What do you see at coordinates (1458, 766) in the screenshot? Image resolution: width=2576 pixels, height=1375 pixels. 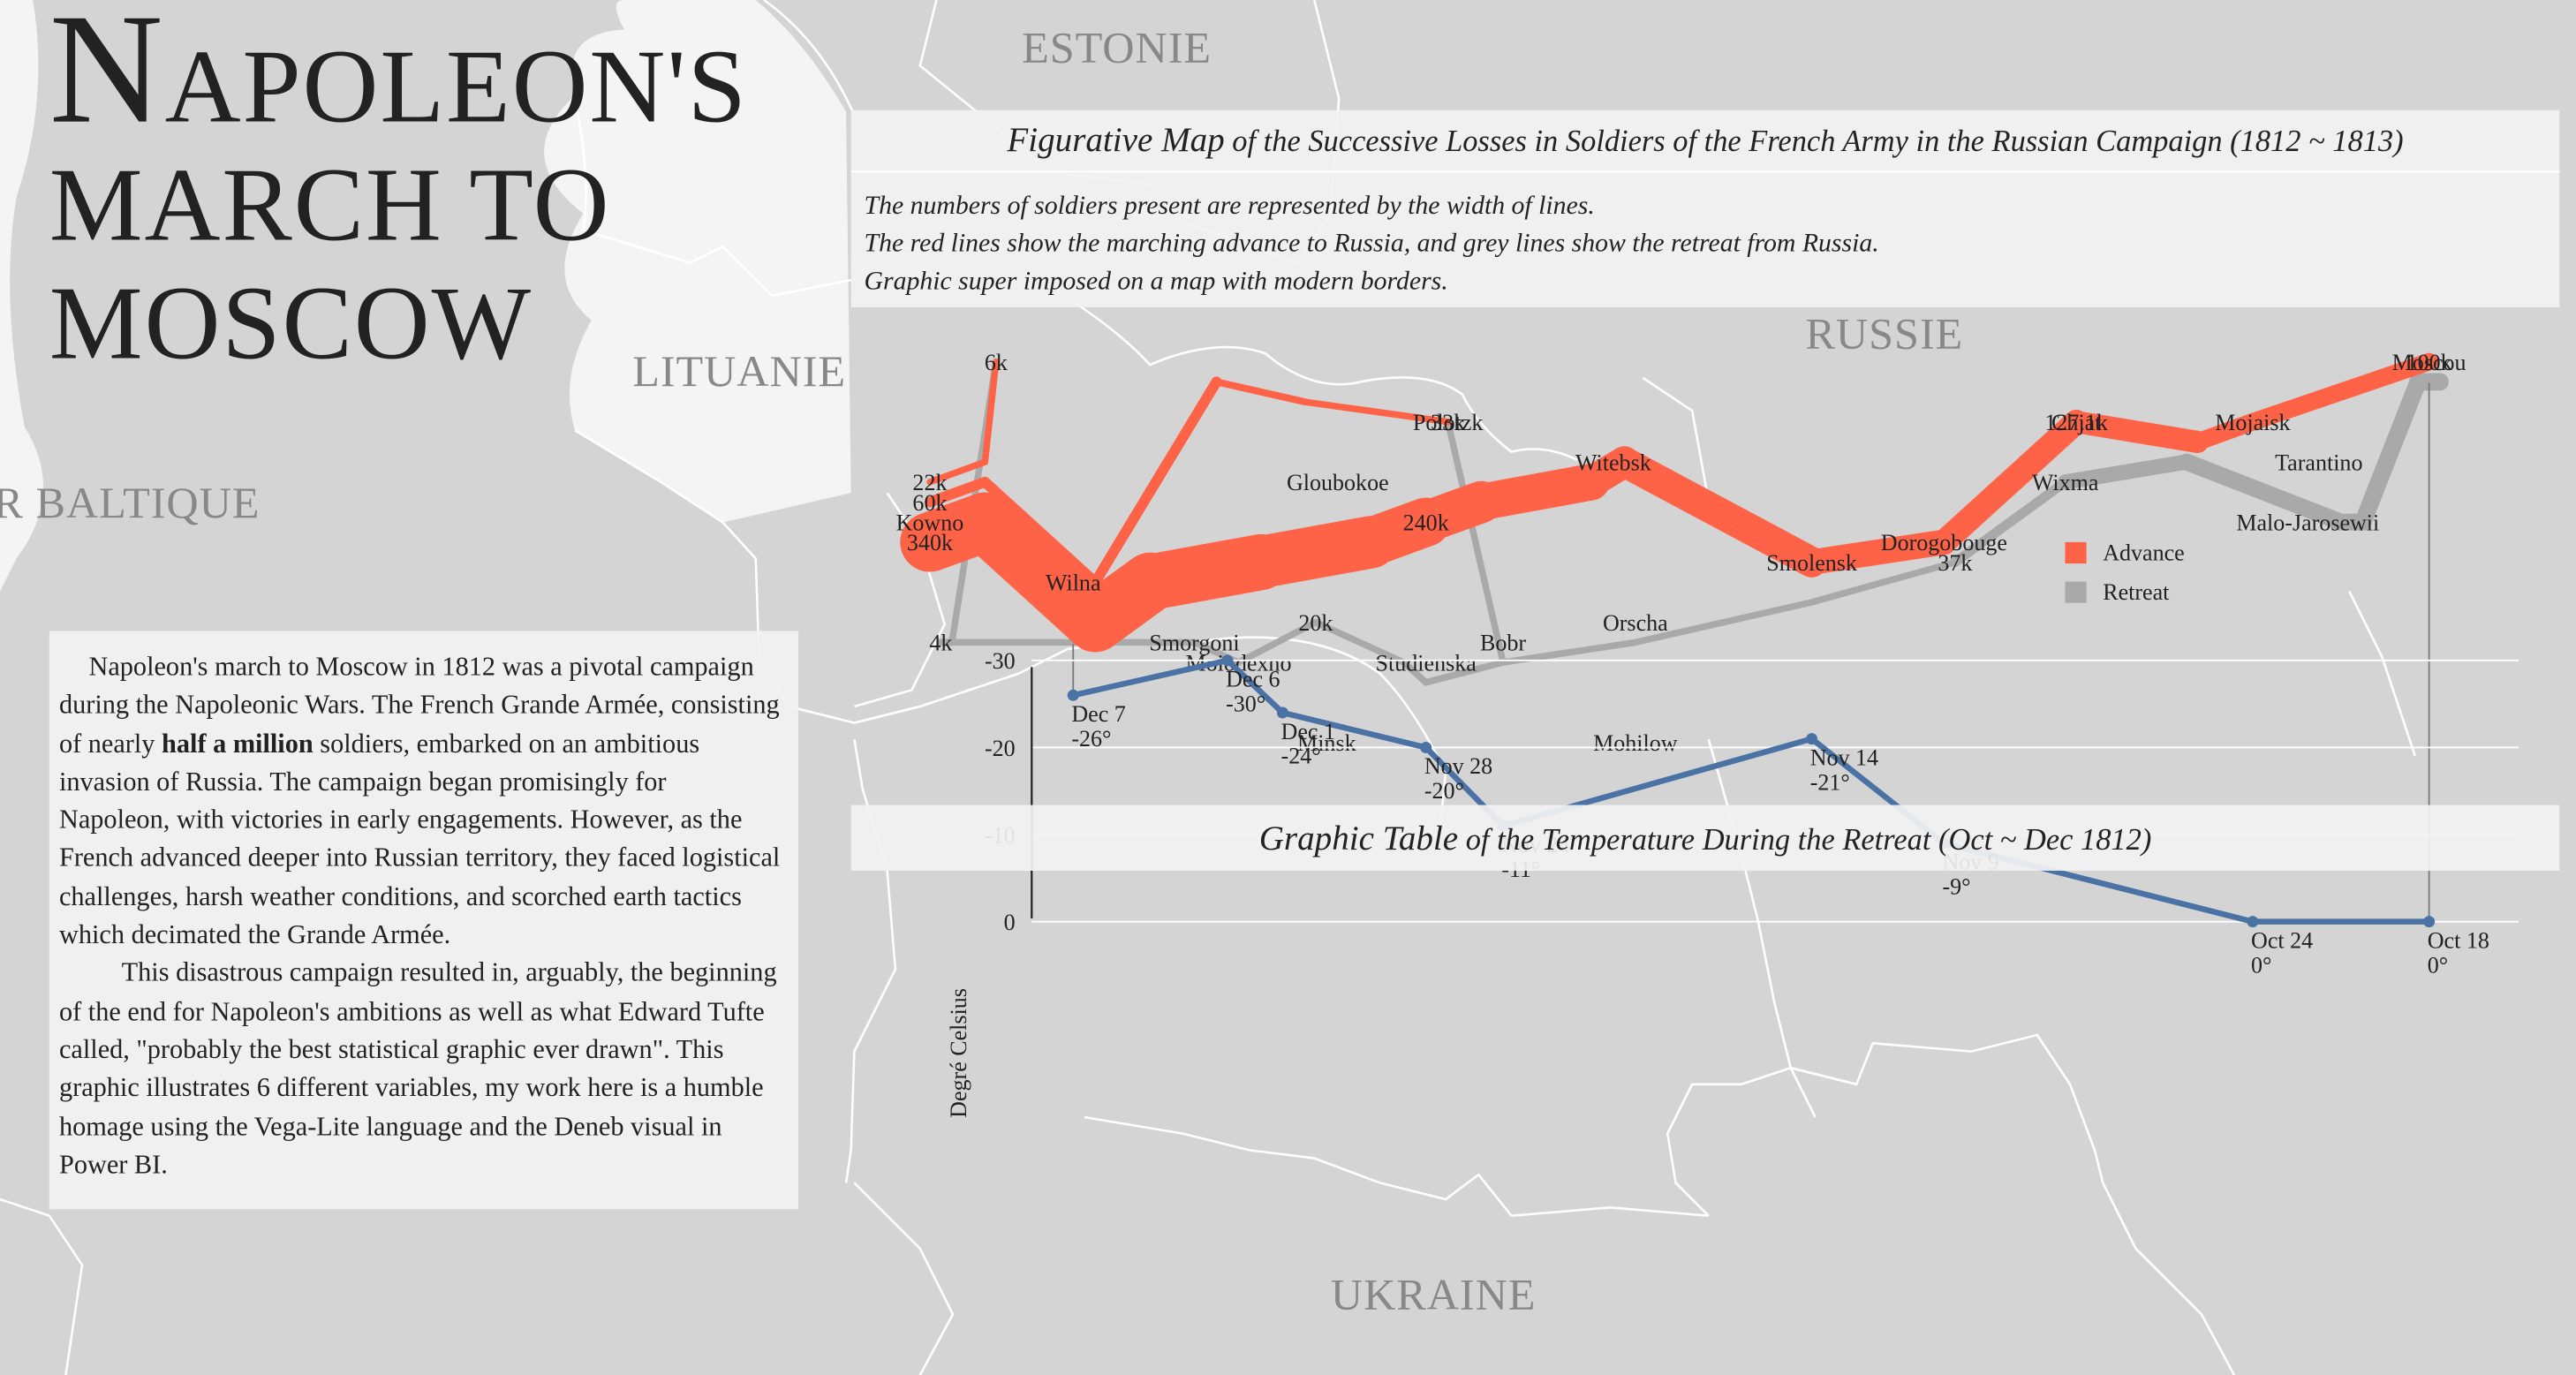 I see `temp-date-label: Nov 28` at bounding box center [1458, 766].